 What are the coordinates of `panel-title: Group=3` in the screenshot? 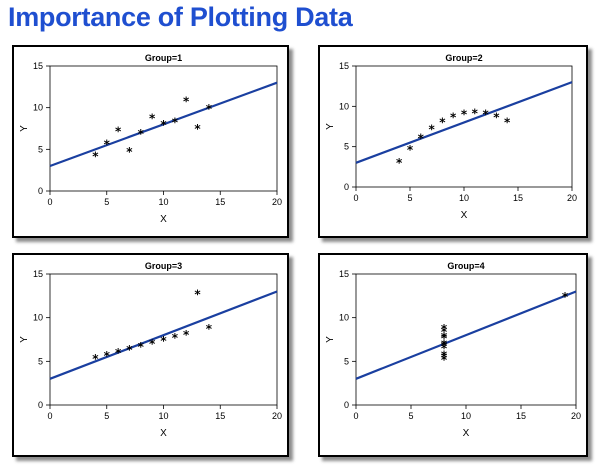 It's located at (163, 266).